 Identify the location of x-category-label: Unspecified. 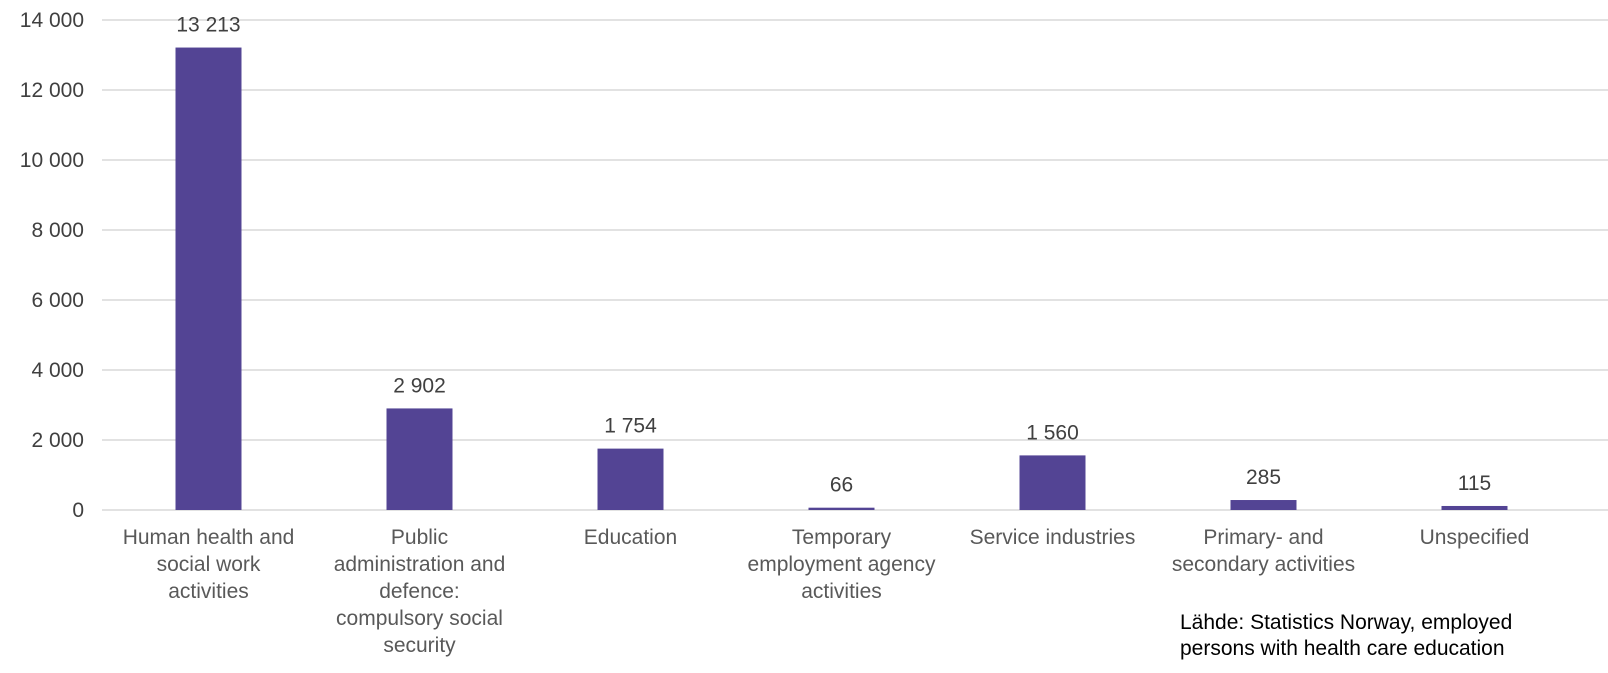
(1475, 537).